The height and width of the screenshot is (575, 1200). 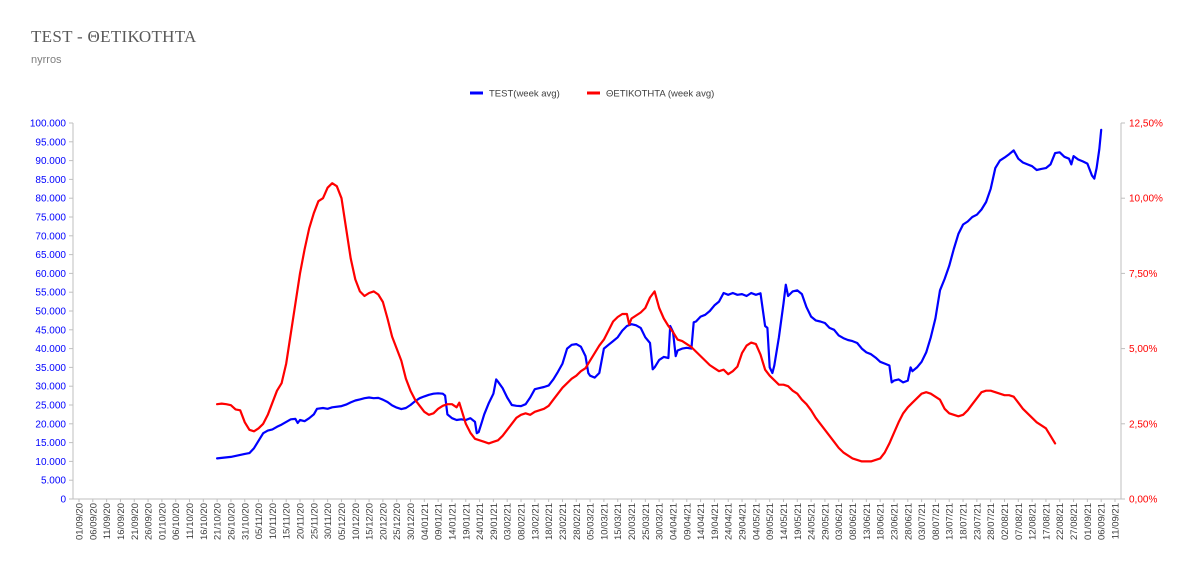 I want to click on right-tick-label: 0,00%, so click(x=1143, y=500).